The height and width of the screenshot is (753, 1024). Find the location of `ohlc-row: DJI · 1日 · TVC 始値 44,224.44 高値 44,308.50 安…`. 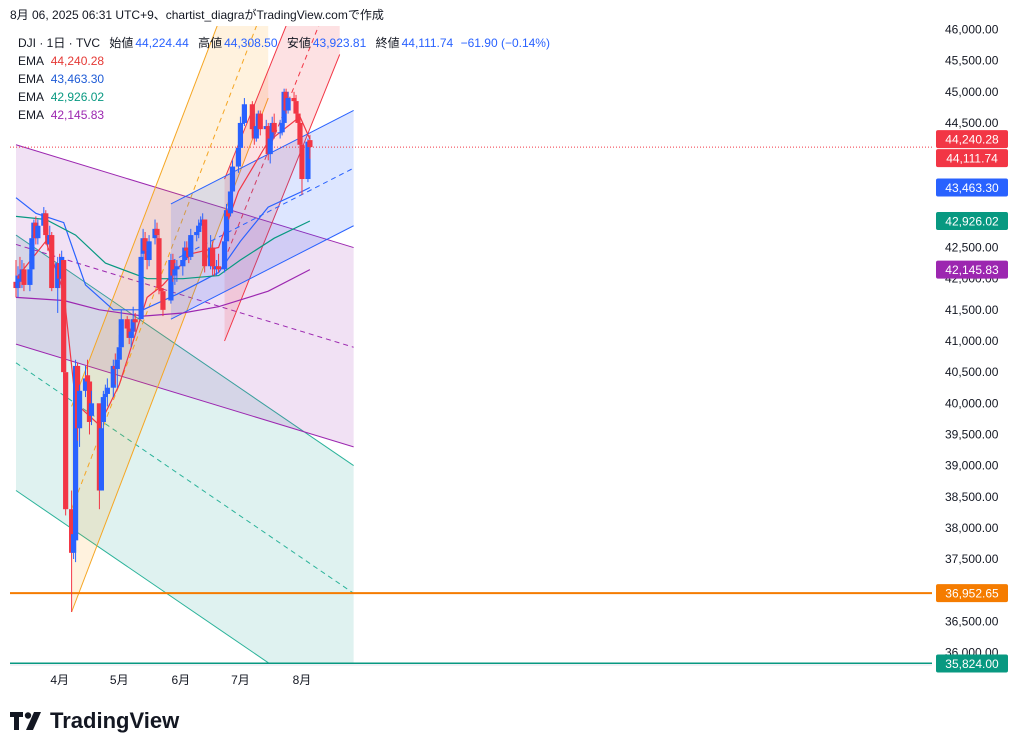

ohlc-row: DJI · 1日 · TVC 始値 44,224.44 高値 44,308.50 安… is located at coordinates (284, 43).